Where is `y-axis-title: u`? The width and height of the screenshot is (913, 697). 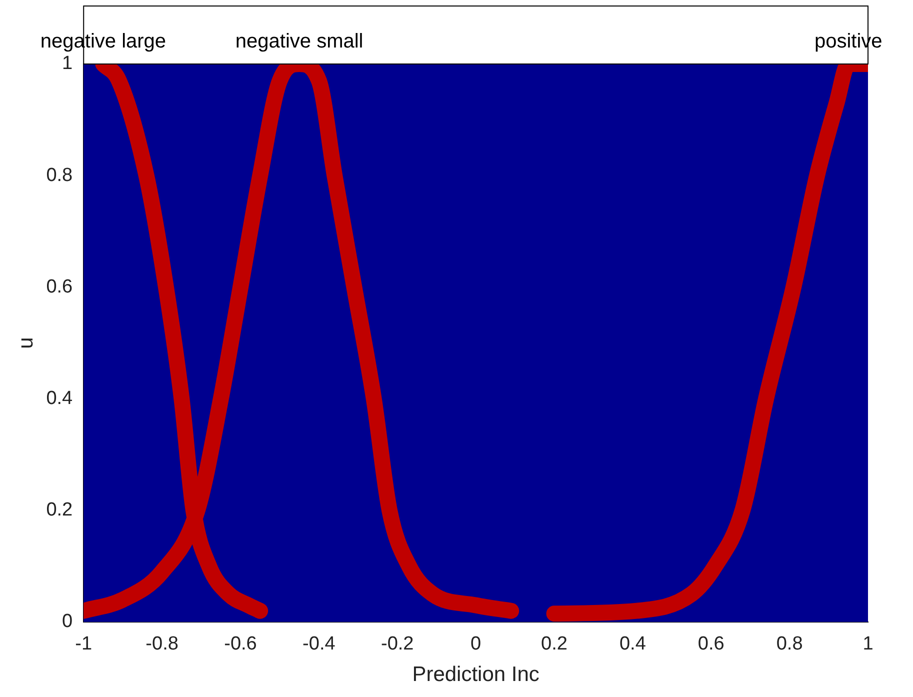 y-axis-title: u is located at coordinates (26, 343).